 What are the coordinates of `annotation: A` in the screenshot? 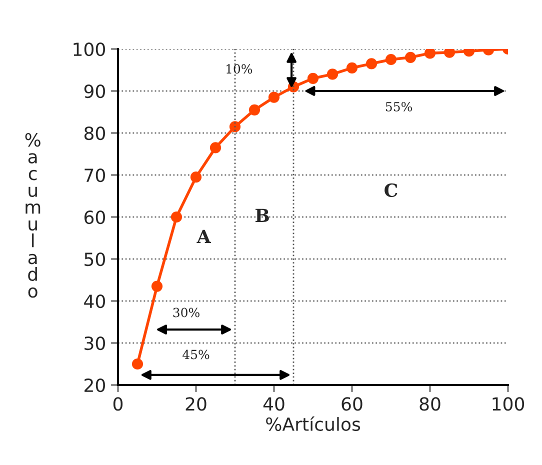 It's located at (204, 236).